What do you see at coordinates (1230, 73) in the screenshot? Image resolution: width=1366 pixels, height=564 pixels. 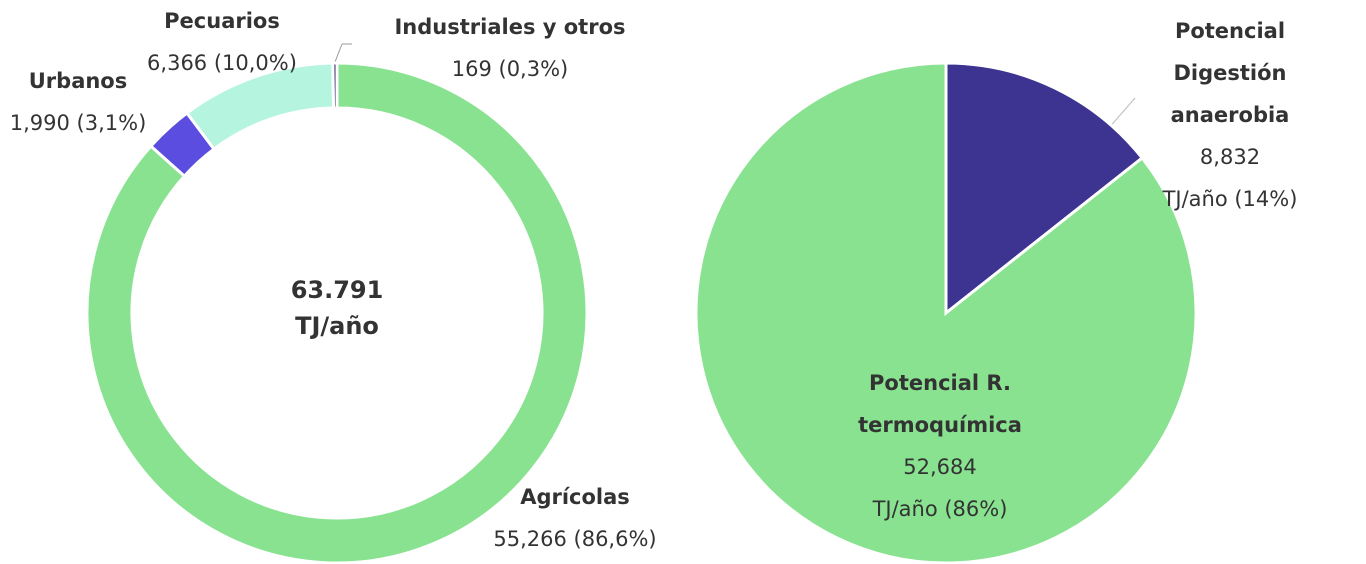 I see `slice-label: Potencial Digestión anaerobia` at bounding box center [1230, 73].